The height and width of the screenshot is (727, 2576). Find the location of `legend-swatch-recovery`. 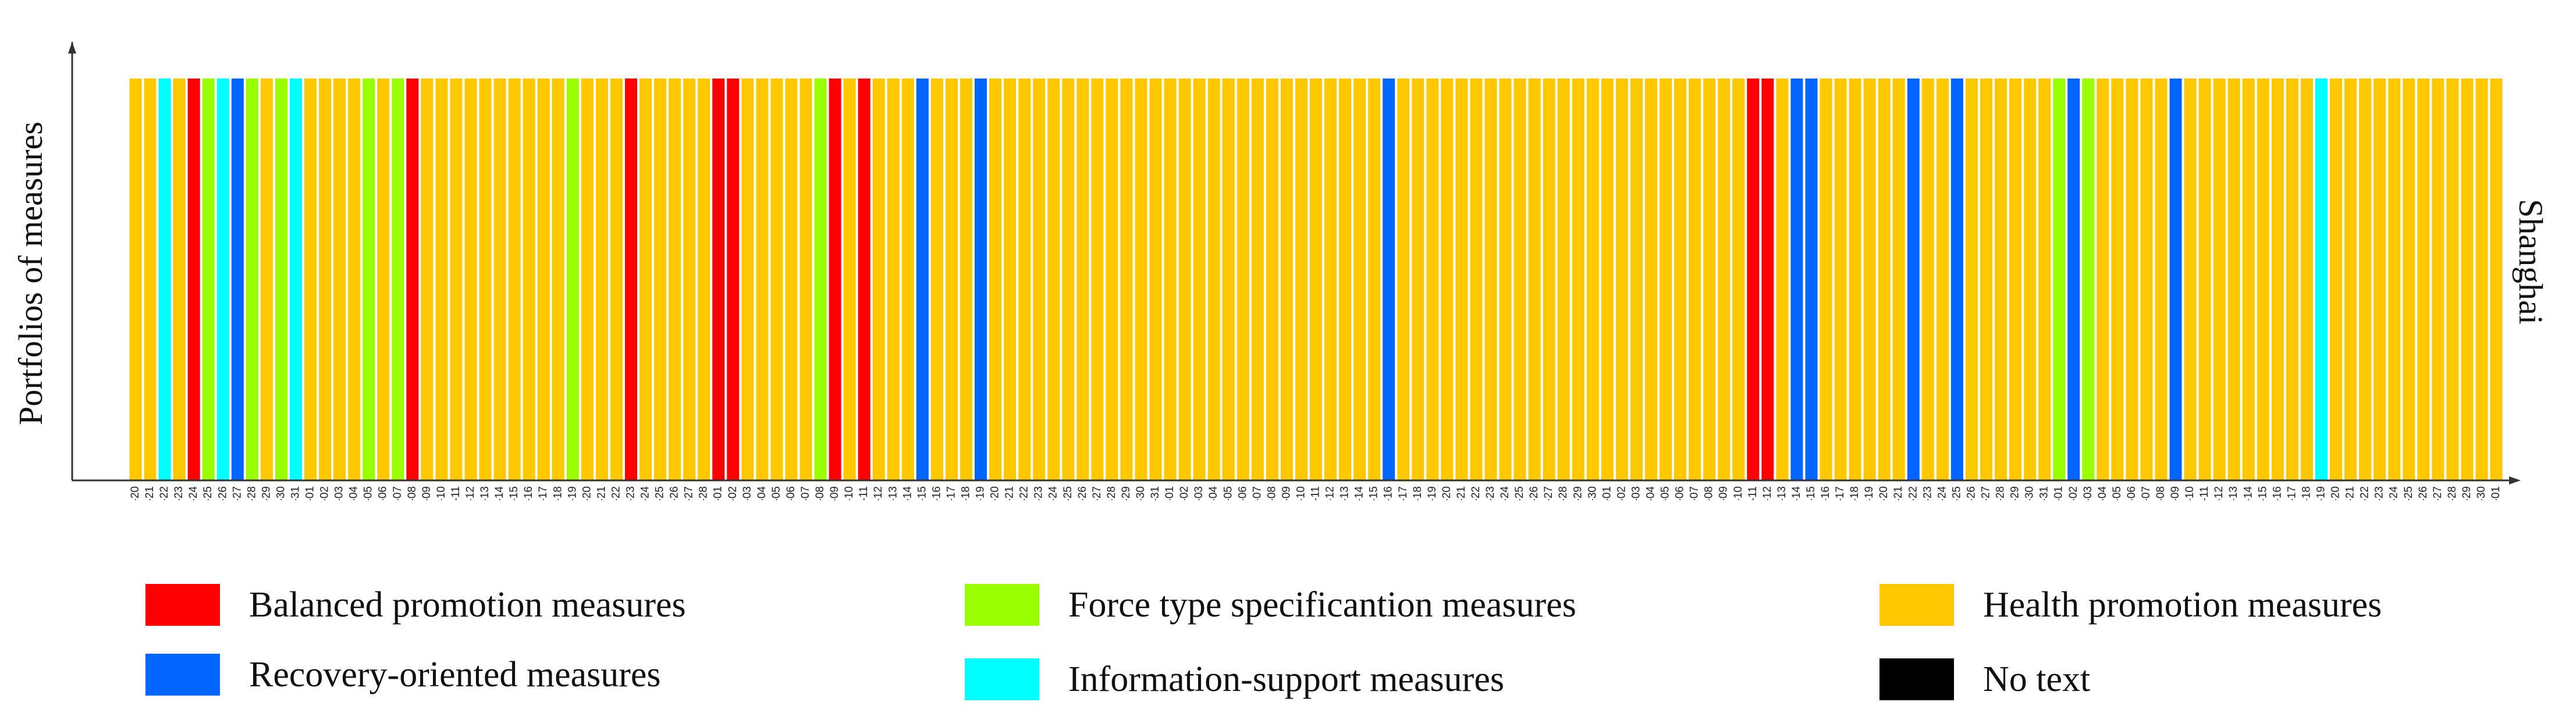

legend-swatch-recovery is located at coordinates (182, 675).